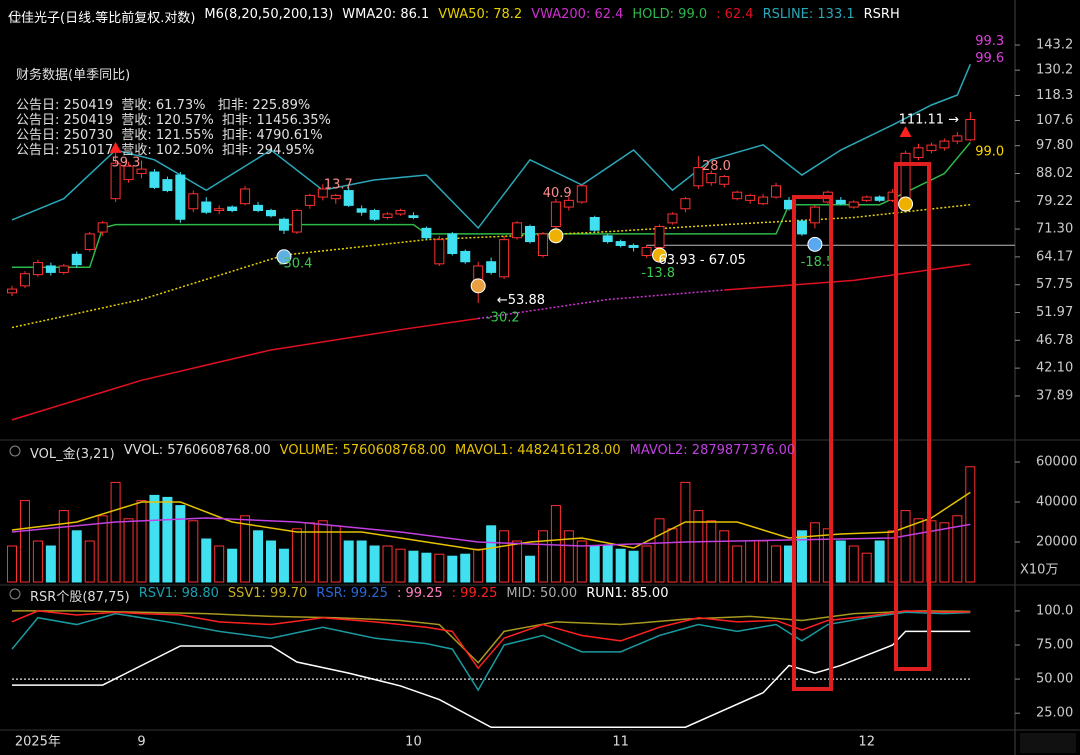 Image resolution: width=1080 pixels, height=755 pixels. I want to click on y-tick-label: 71.30, so click(1054, 229).